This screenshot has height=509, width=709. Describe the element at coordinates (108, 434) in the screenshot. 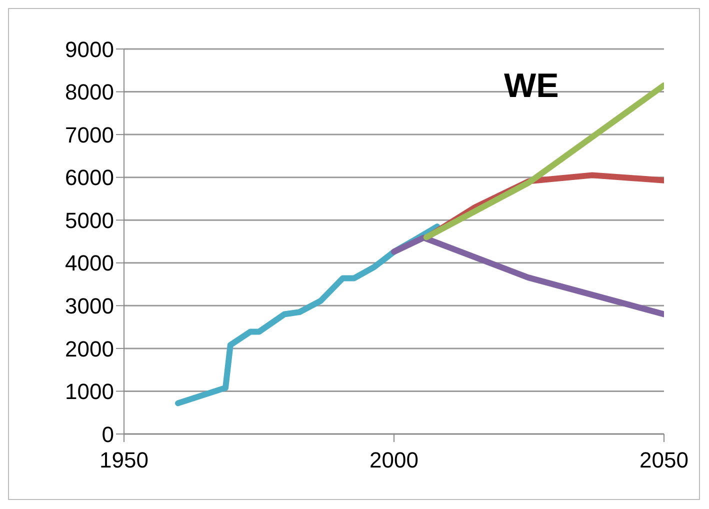

I see `y-tick-label: 0` at that location.